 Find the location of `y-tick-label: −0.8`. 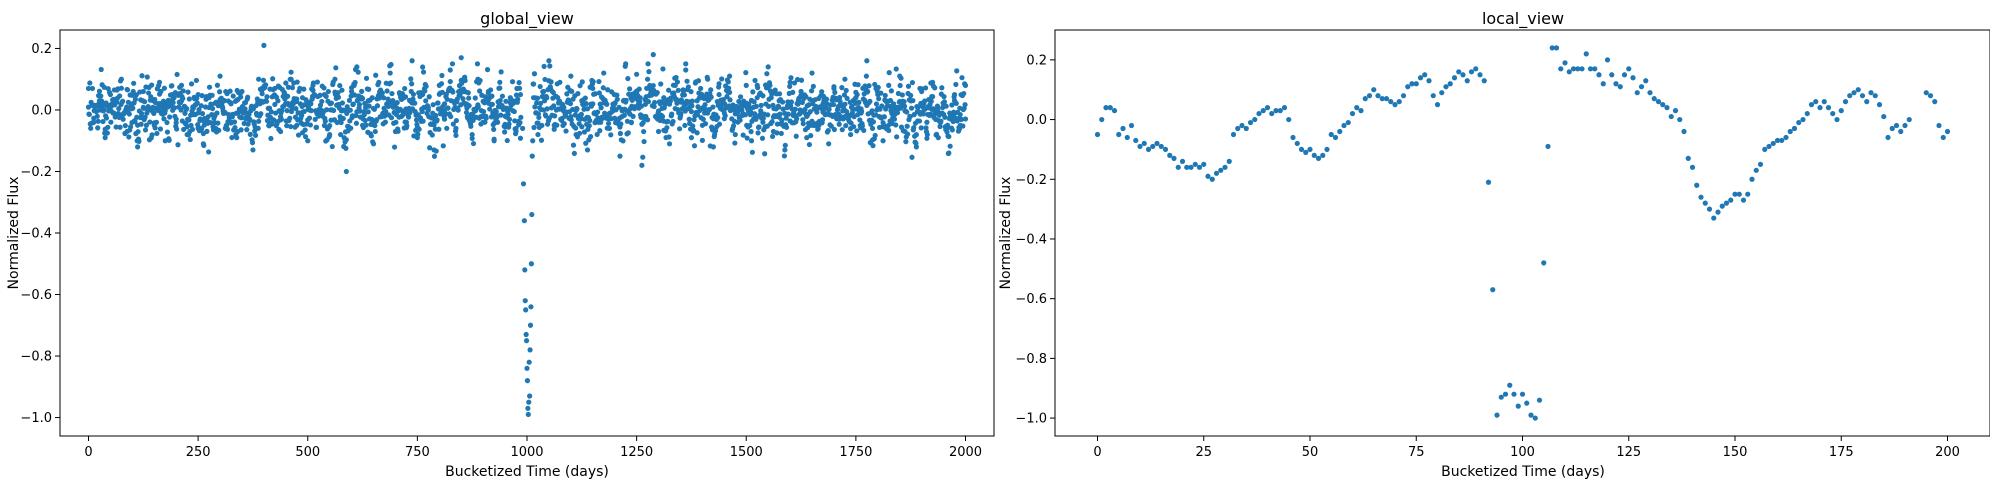

y-tick-label: −0.8 is located at coordinates (1031, 359).